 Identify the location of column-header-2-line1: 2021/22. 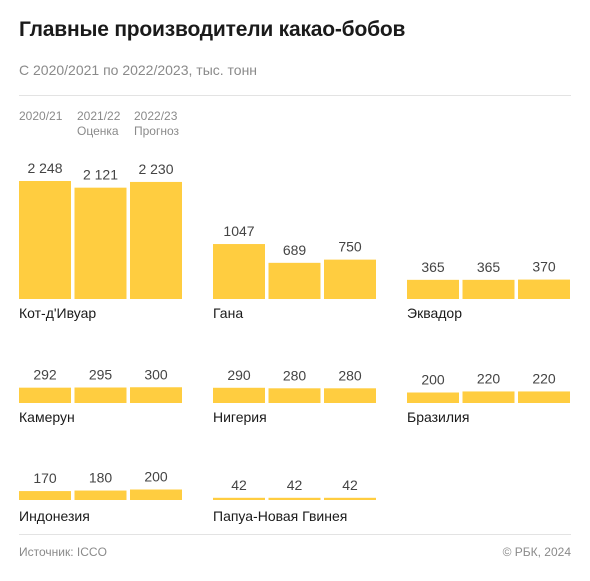
(99, 116).